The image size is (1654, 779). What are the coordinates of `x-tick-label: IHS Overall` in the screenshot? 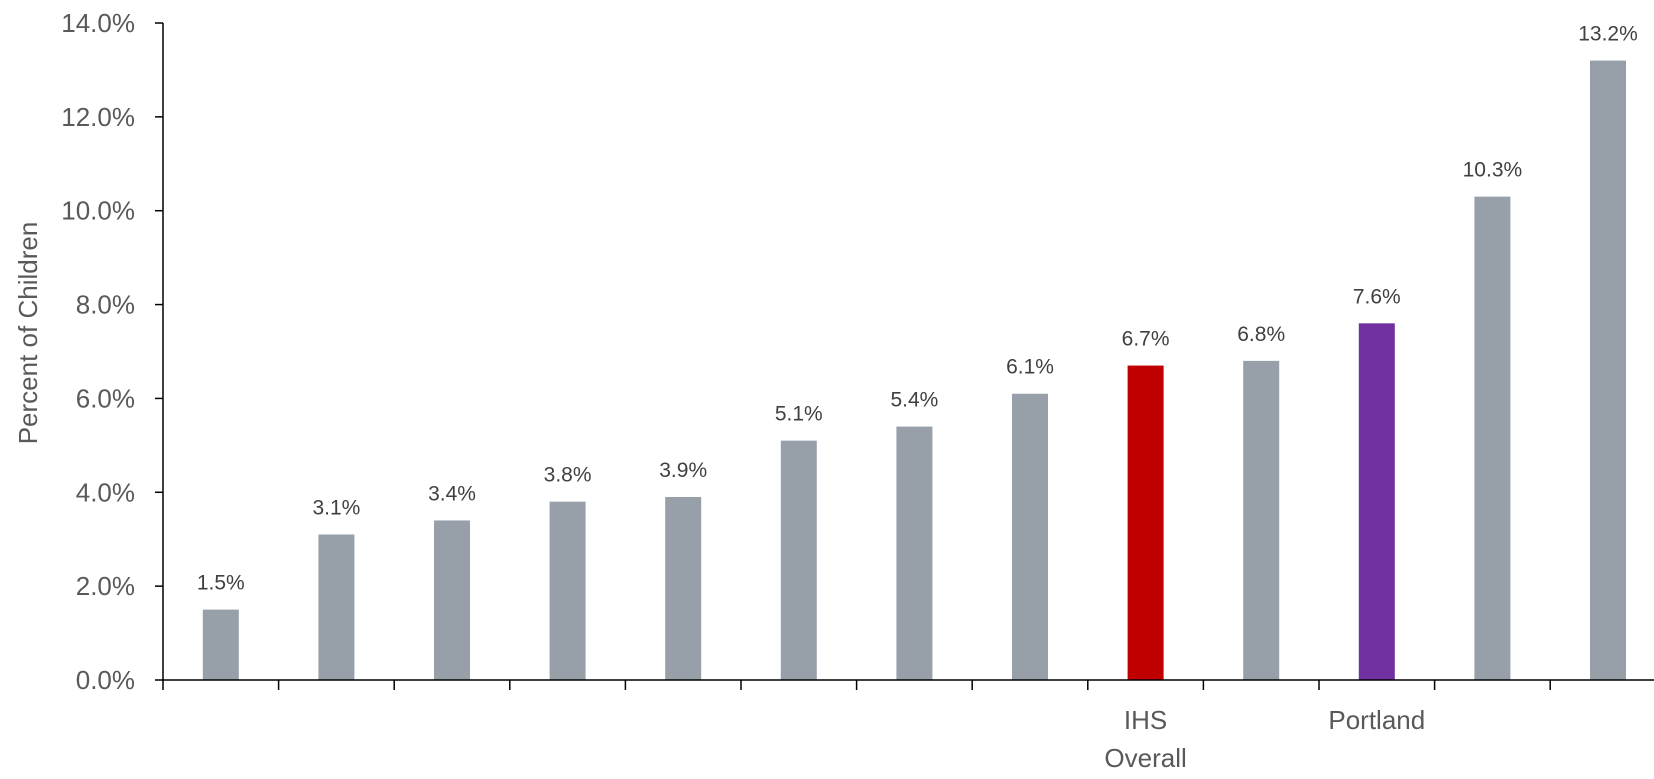 It's located at (1145, 739).